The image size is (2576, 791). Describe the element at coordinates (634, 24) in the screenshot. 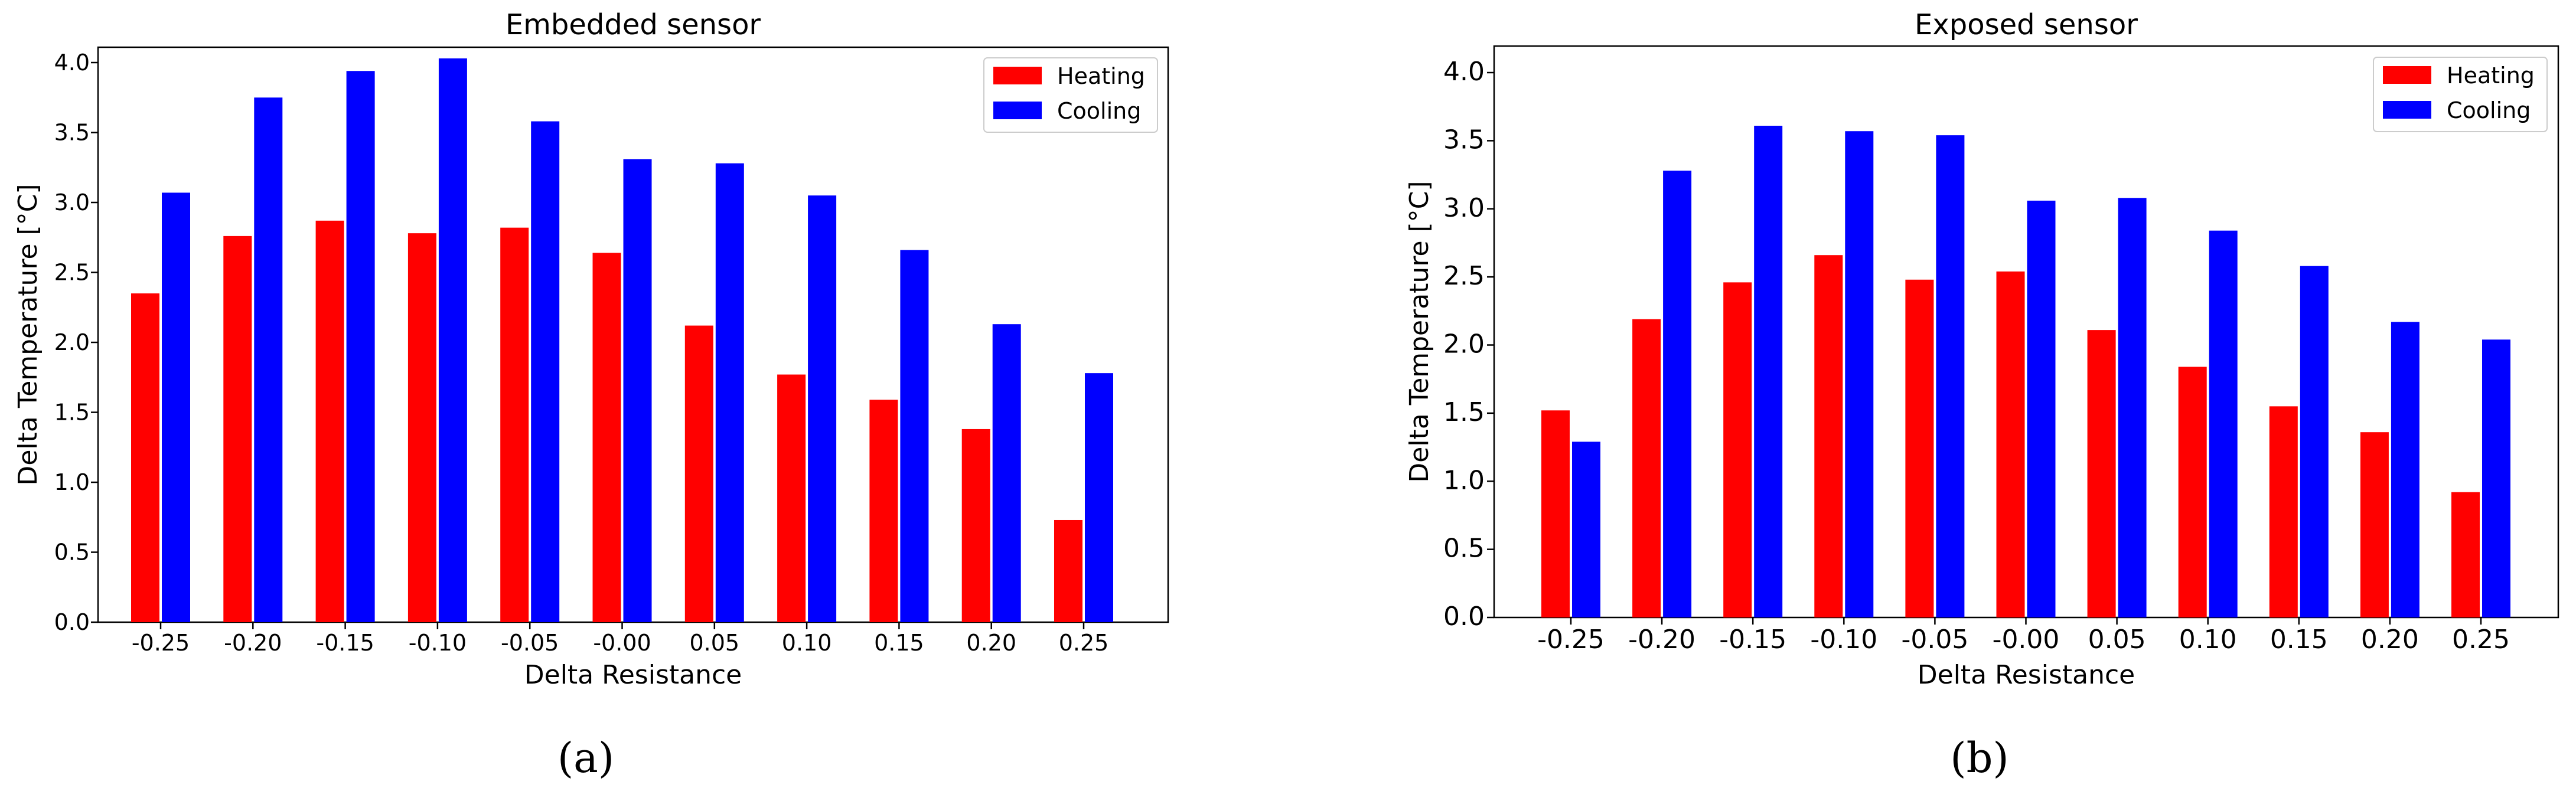

I see `chart-title: Embedded sensor` at that location.